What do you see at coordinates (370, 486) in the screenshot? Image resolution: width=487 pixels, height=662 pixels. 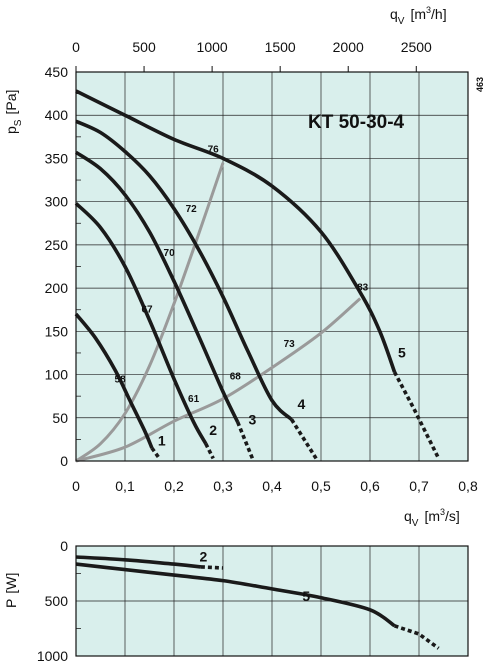 I see `x-tick-label: 0,6` at bounding box center [370, 486].